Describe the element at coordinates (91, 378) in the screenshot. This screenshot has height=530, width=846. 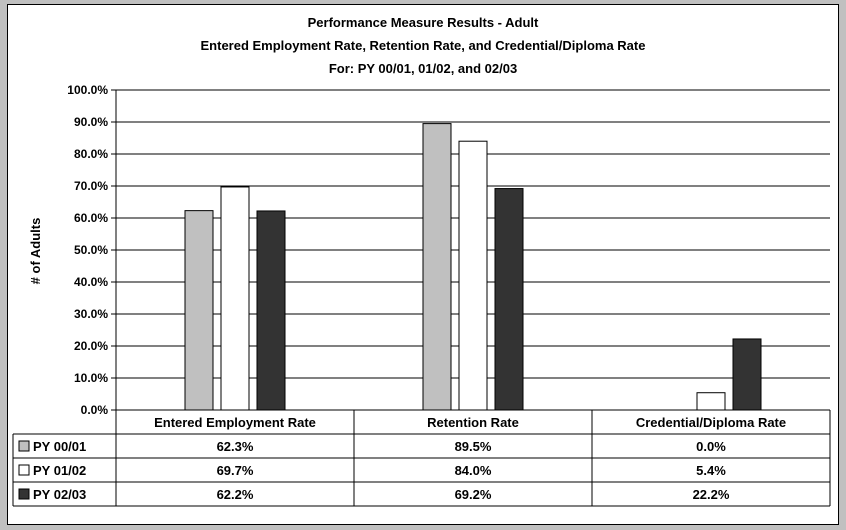
I see `y-tick-label: 10.0%` at that location.